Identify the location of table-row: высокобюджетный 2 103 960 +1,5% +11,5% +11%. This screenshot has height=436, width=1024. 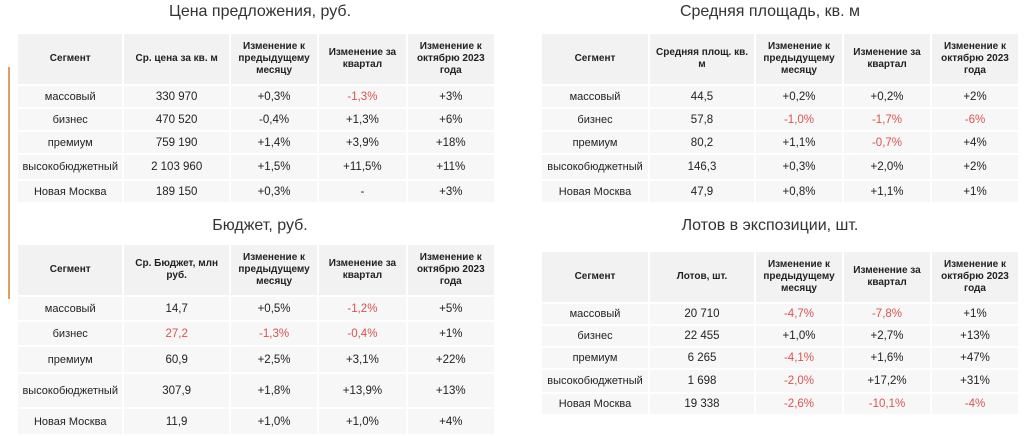
(256, 167).